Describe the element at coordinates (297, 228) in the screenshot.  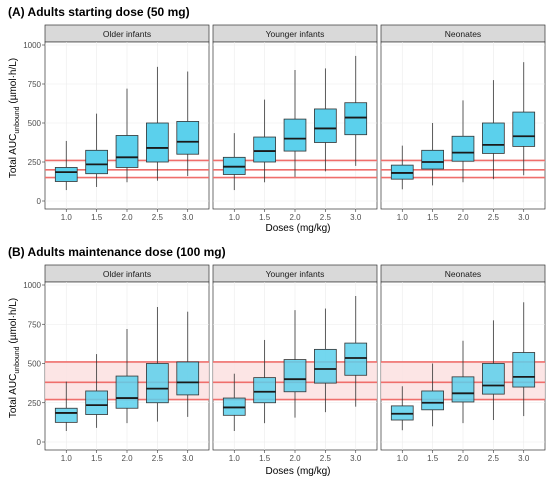
I see `section-a-x-axis-title: Doses (mg/kg)` at that location.